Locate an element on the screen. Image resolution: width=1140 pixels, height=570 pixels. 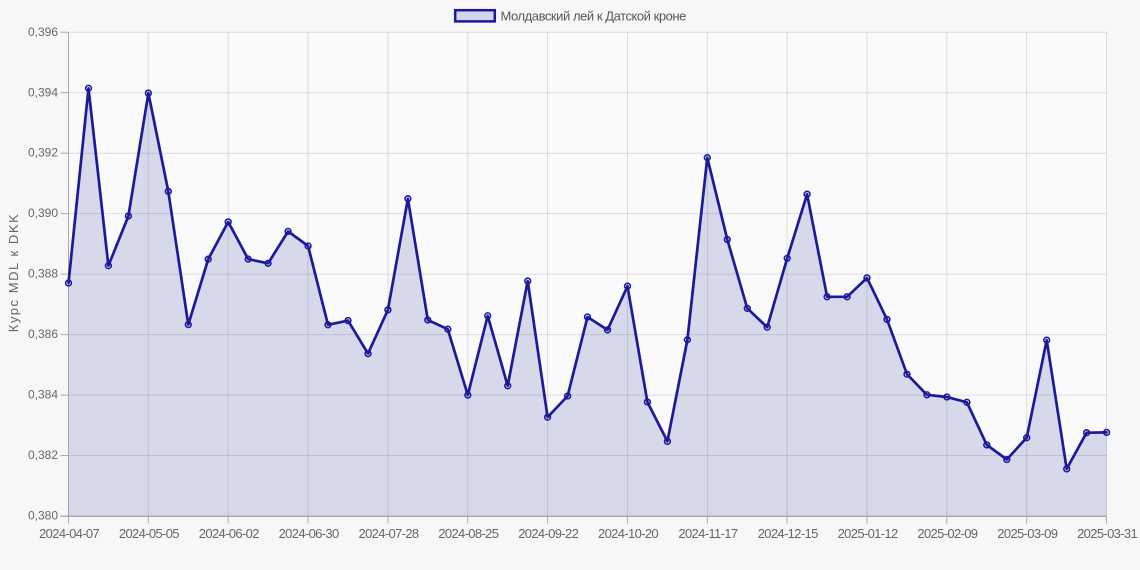
svg-text: 0,392 is located at coordinates (43, 153).